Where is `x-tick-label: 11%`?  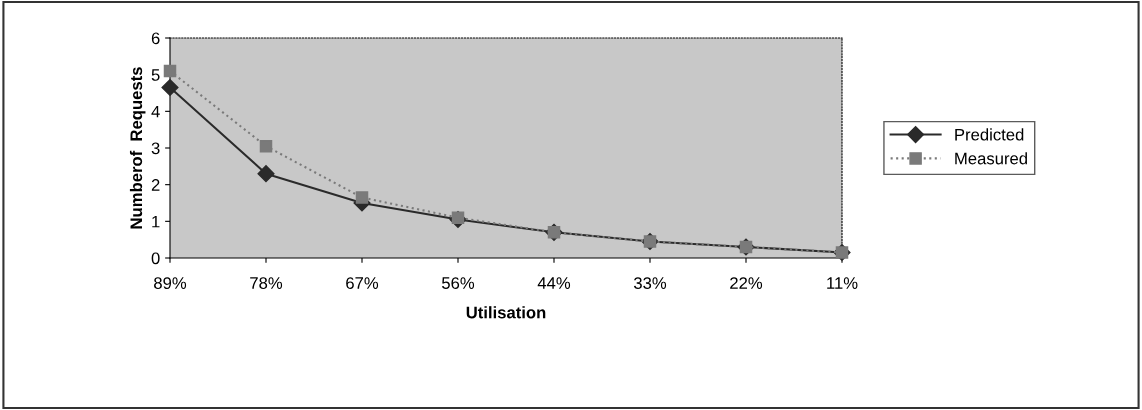 x-tick-label: 11% is located at coordinates (842, 283).